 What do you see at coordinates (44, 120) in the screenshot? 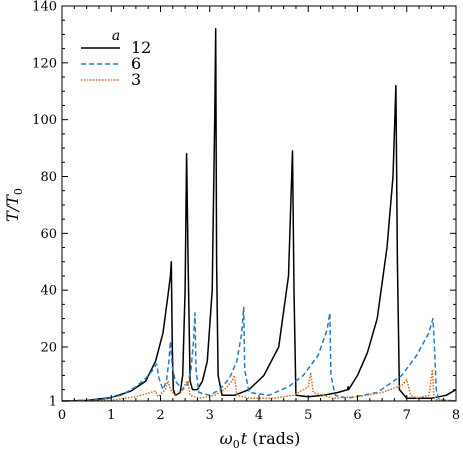
I see `y-tick-label: 100` at bounding box center [44, 120].